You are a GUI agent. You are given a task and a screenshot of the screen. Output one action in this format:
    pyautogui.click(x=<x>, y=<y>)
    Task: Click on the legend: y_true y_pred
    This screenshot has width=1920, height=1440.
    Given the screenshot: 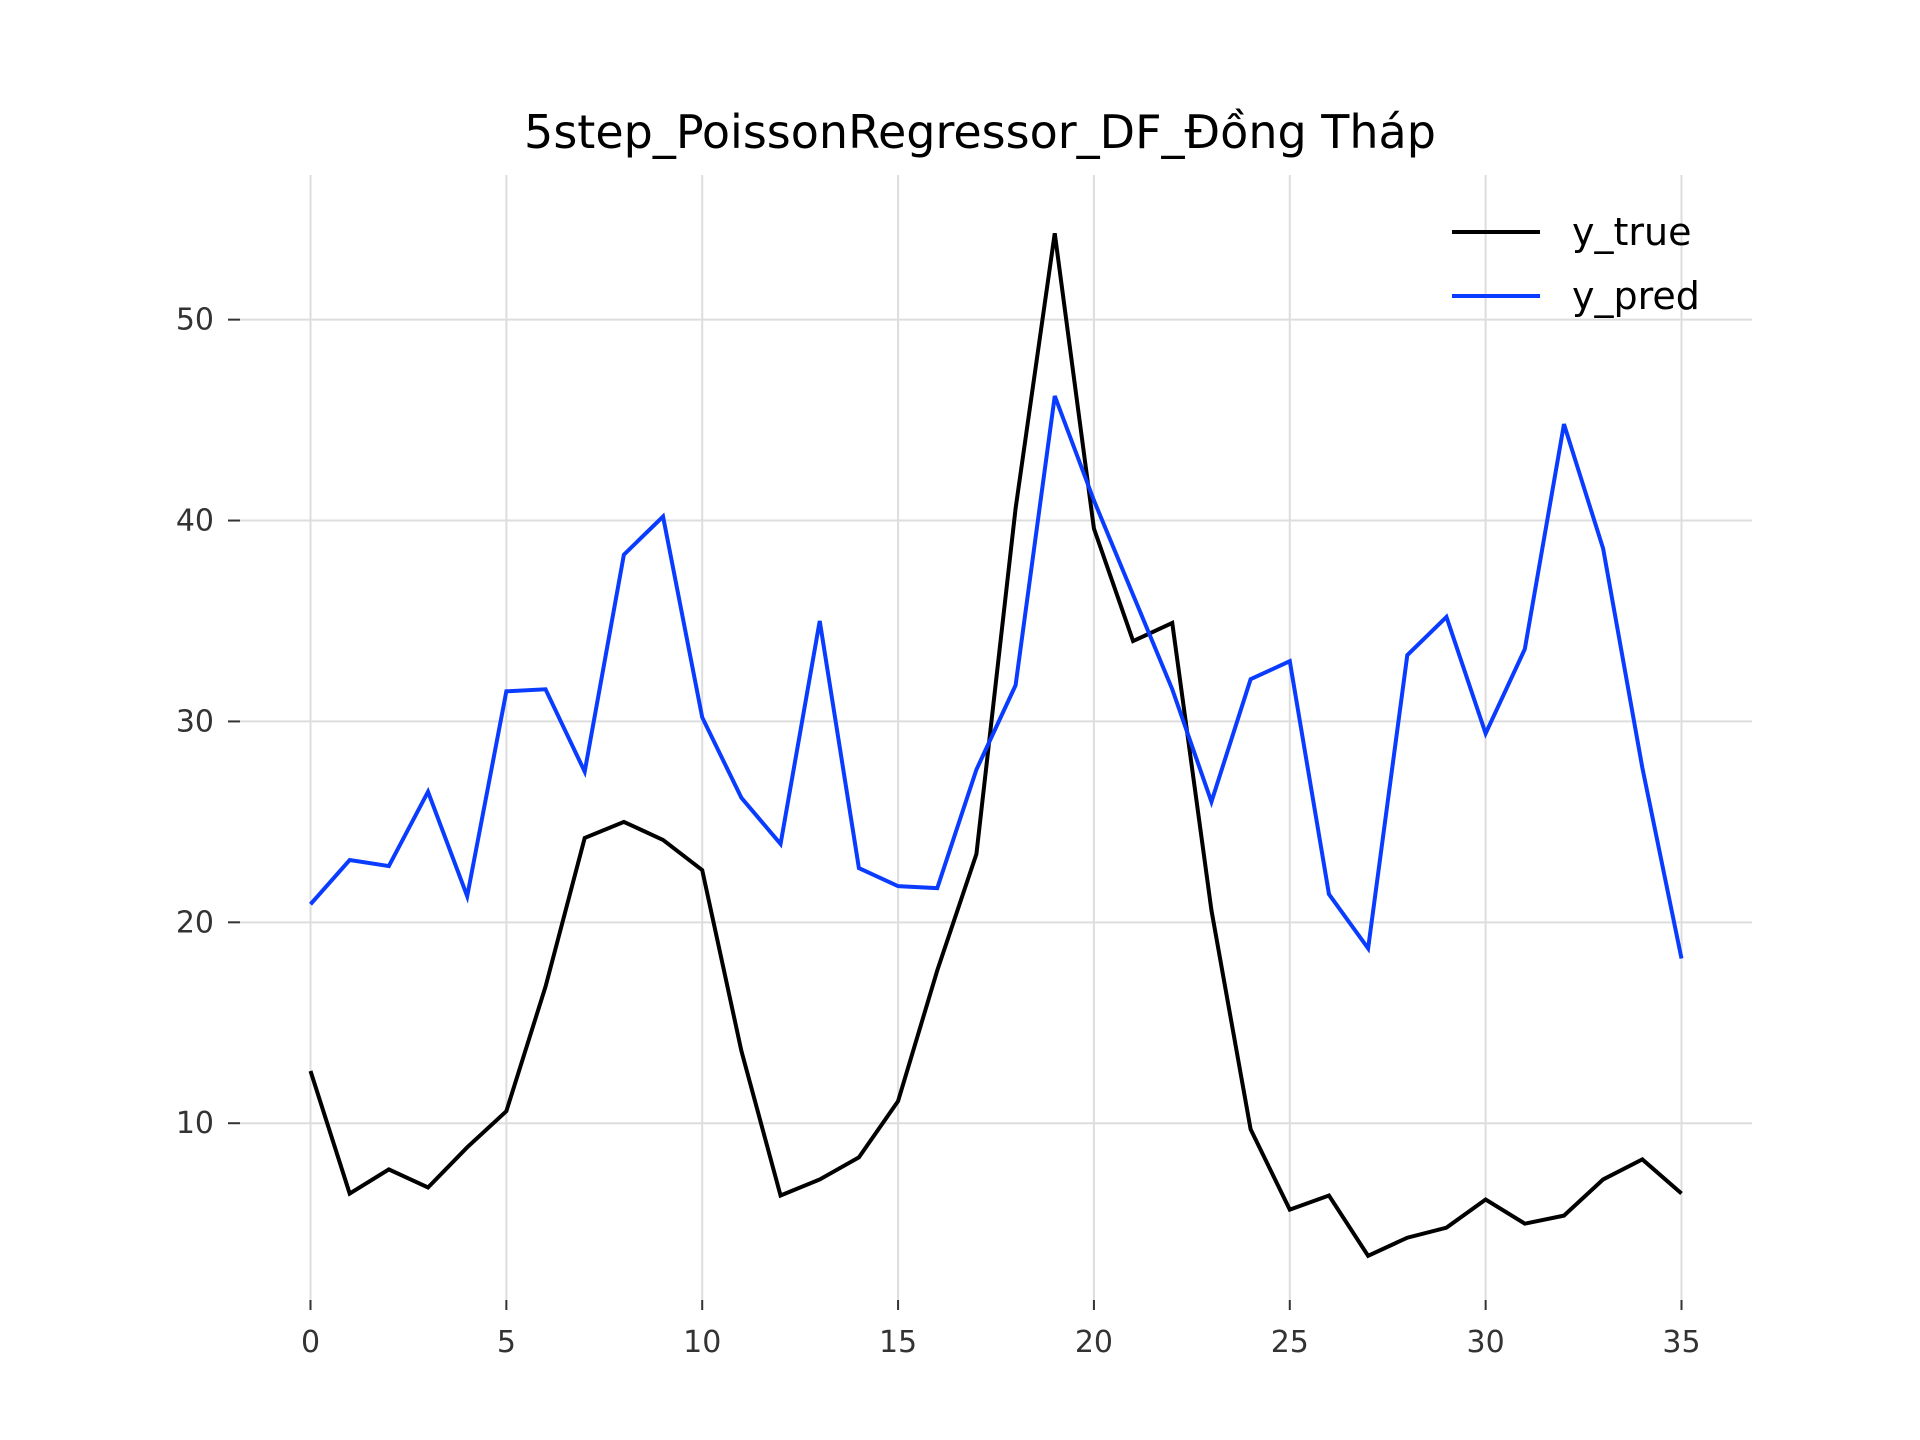 What is the action you would take?
    pyautogui.click(x=1576, y=264)
    